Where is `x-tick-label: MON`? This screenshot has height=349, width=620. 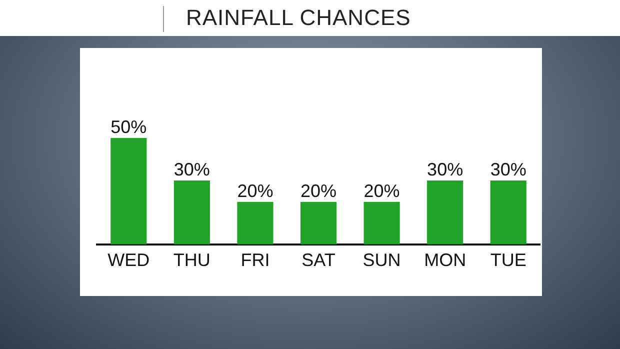 x-tick-label: MON is located at coordinates (445, 260).